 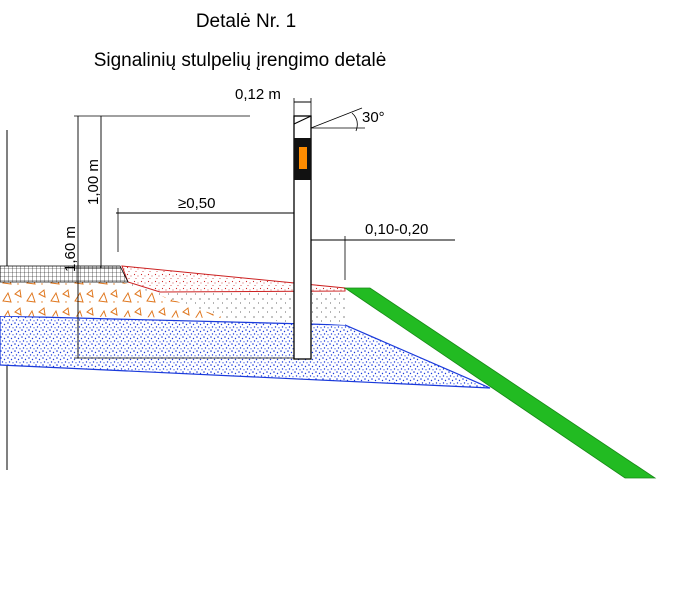 I want to click on label-post-width: 0,12 m, so click(x=258, y=94).